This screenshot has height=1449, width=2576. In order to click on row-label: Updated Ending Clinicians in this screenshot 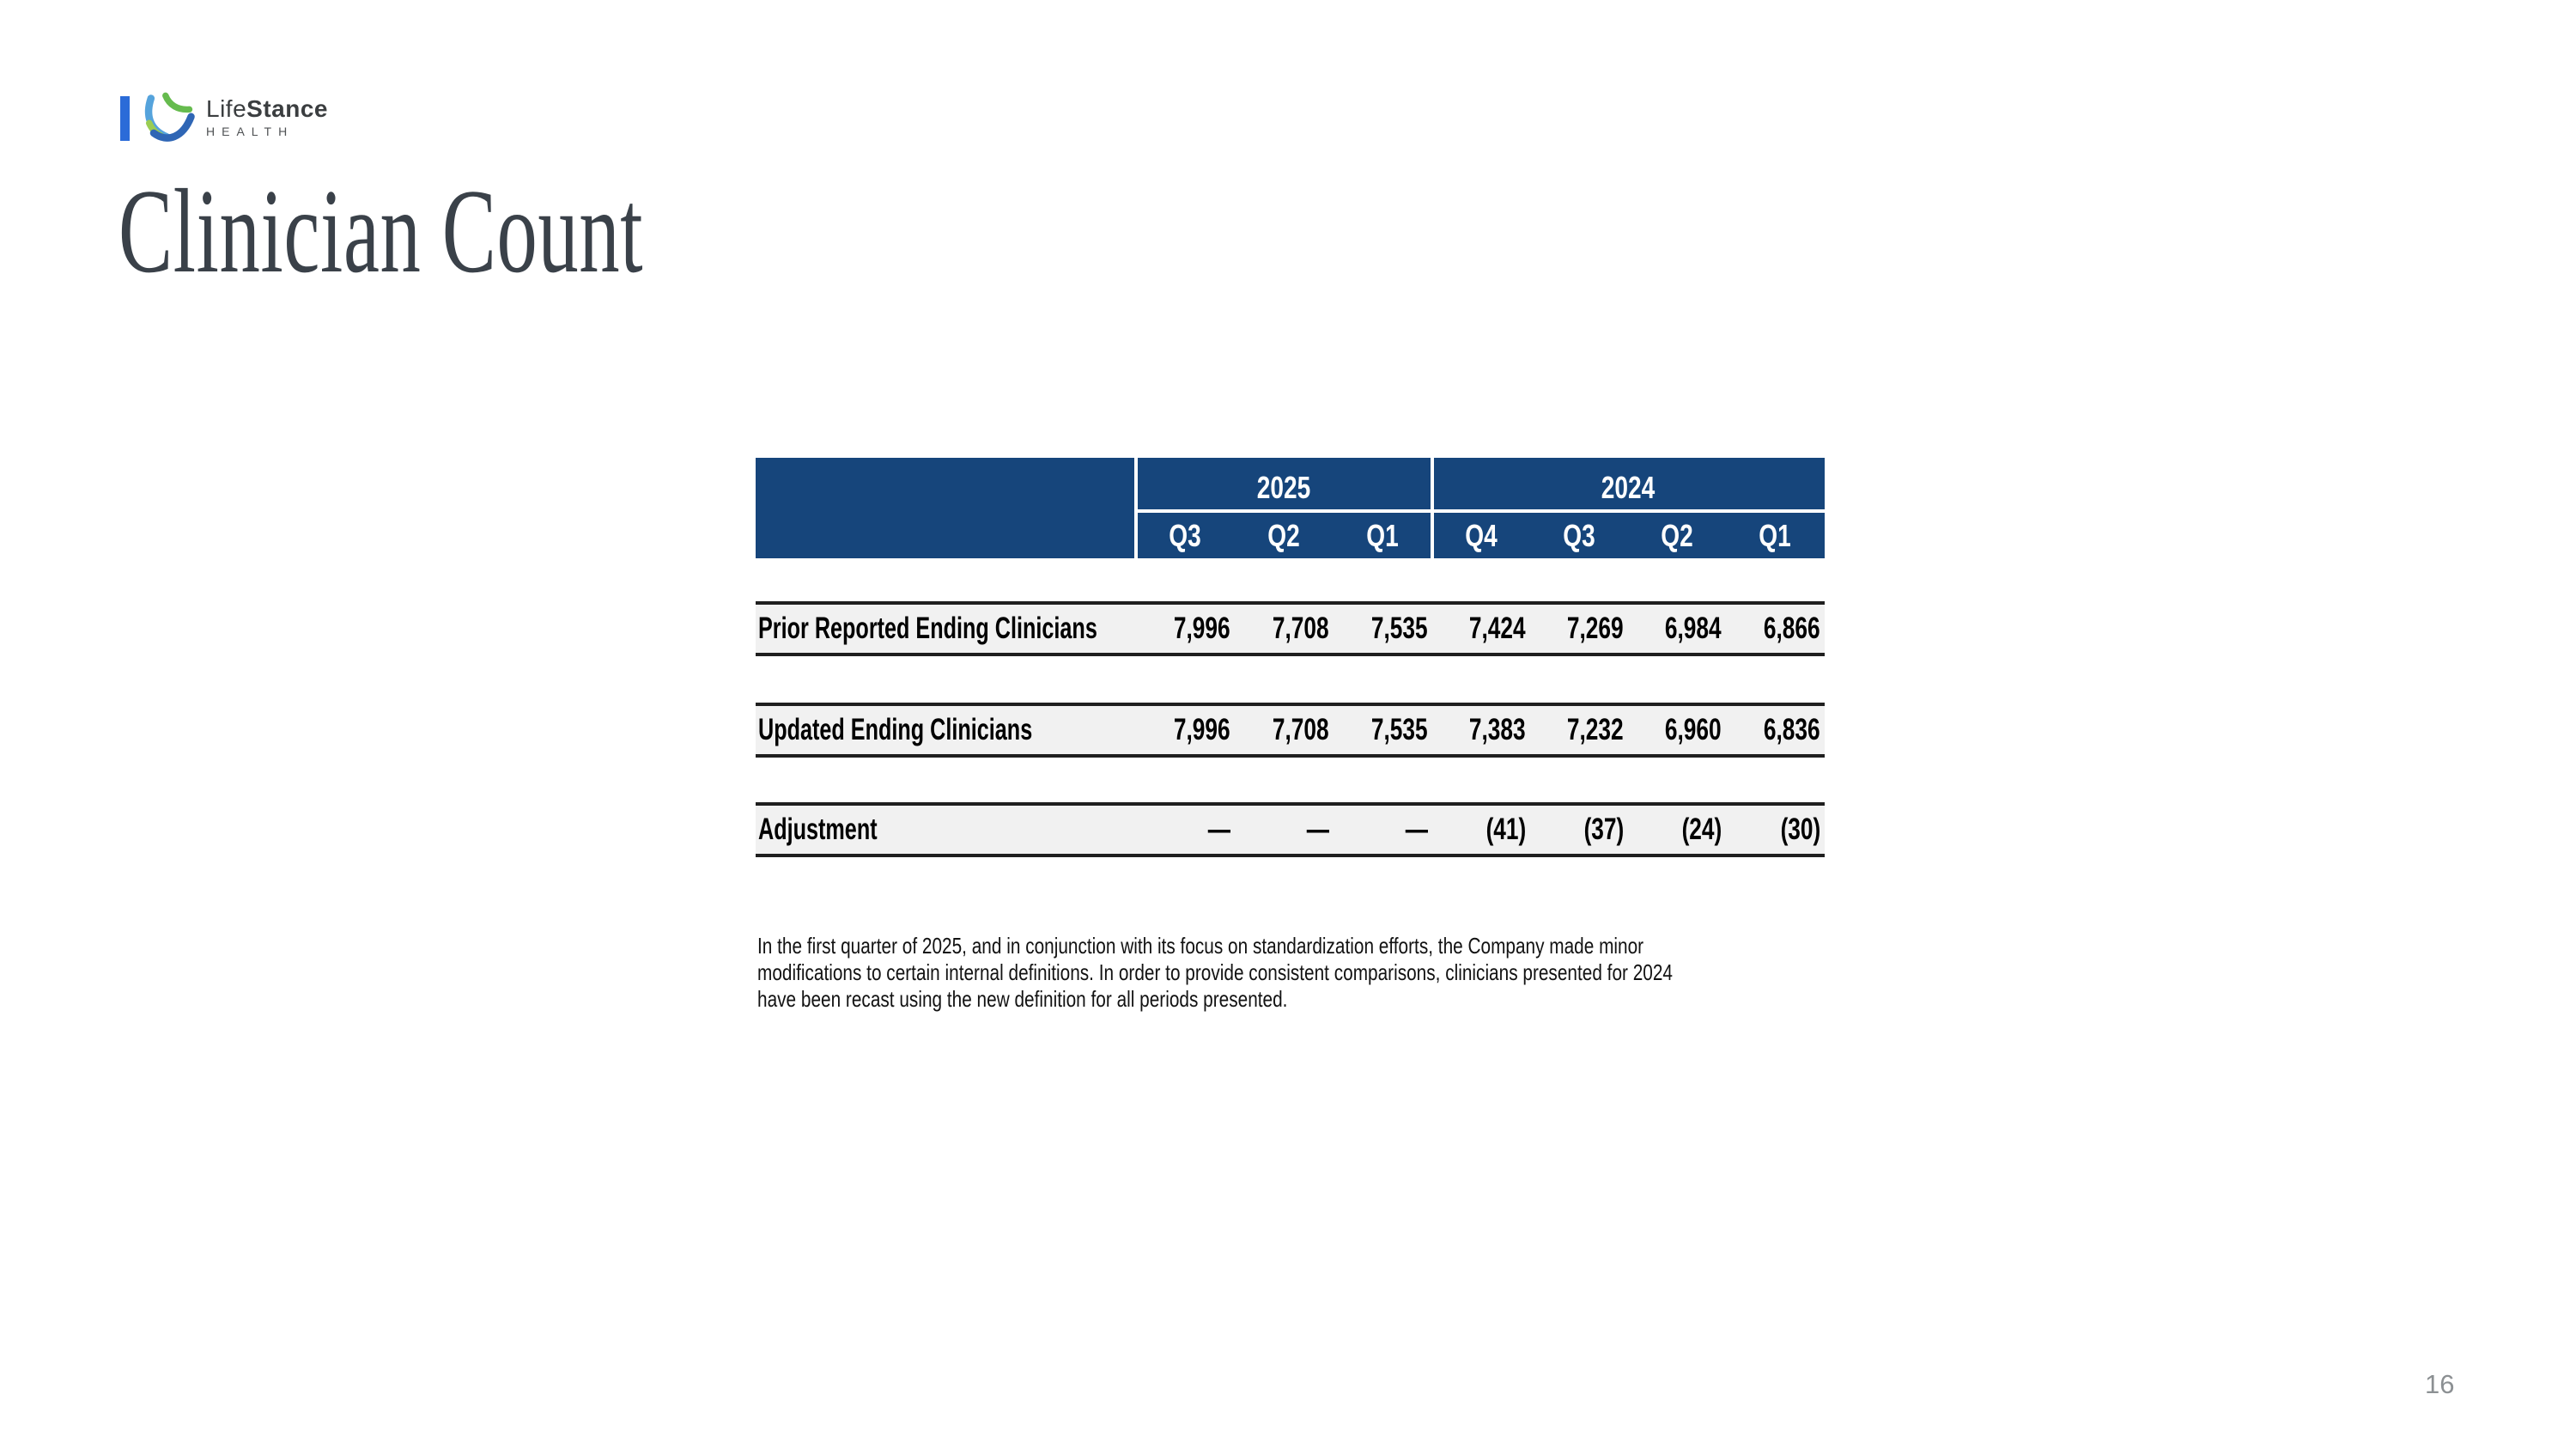, I will do `click(896, 729)`.